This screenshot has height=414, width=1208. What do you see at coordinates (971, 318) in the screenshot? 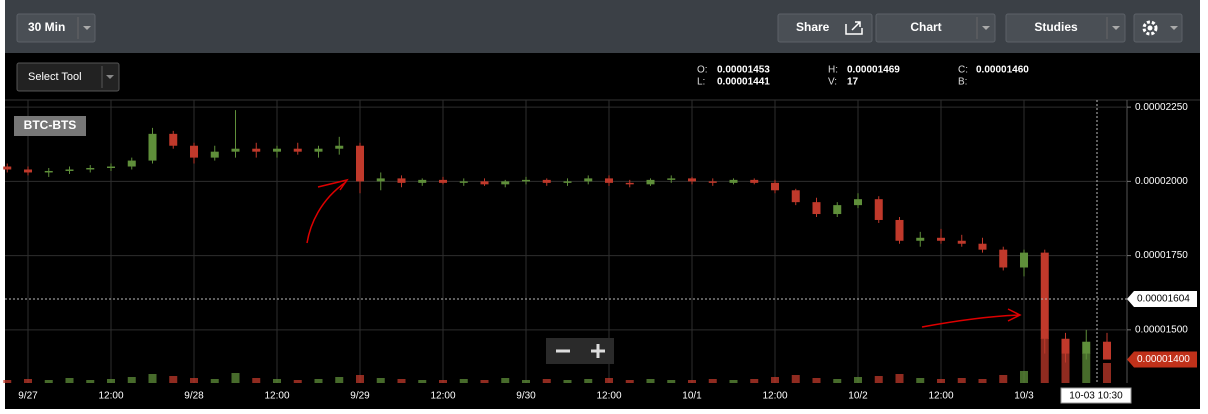
I see `annotation-arrow` at bounding box center [971, 318].